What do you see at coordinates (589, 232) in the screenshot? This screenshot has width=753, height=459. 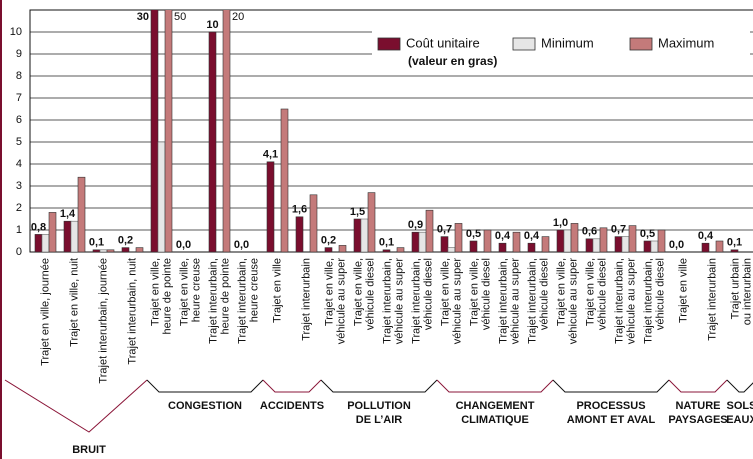 I see `data-label: 0,6` at bounding box center [589, 232].